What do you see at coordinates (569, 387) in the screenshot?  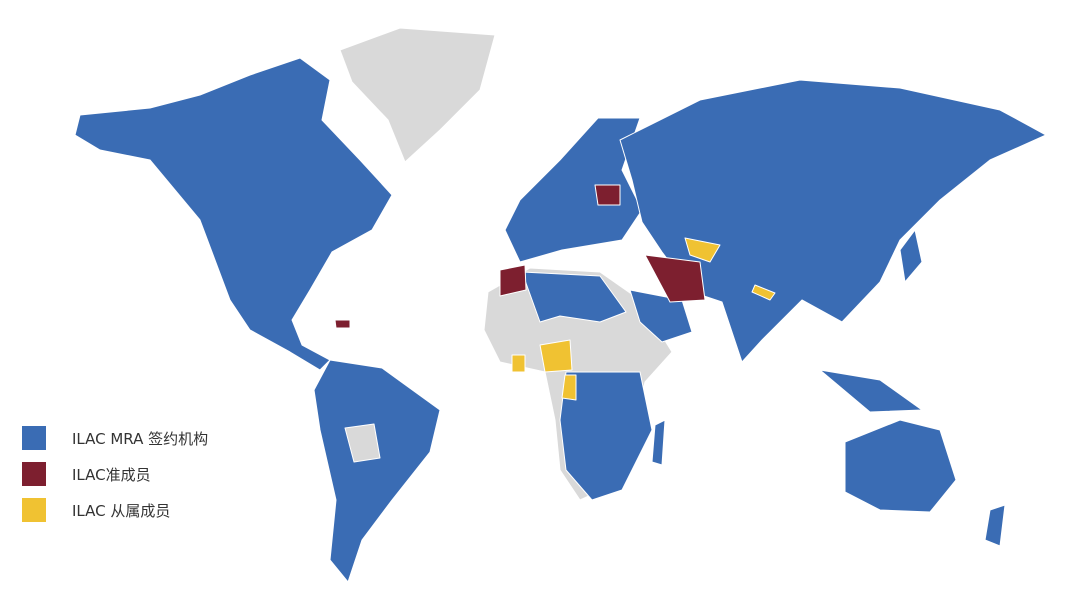 I see `region-cameroon` at bounding box center [569, 387].